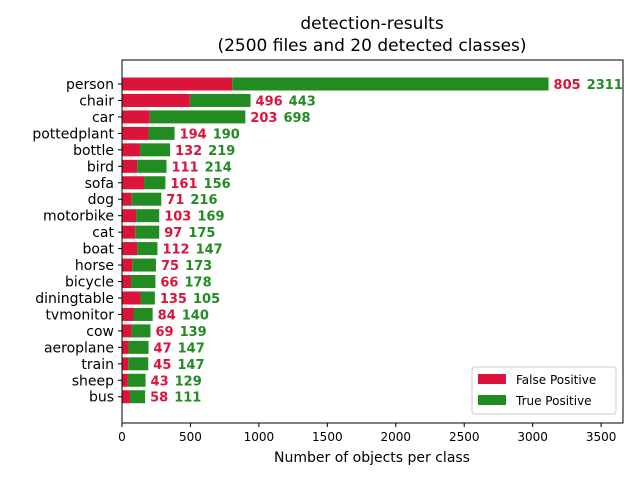  Describe the element at coordinates (175, 250) in the screenshot. I see `value-label-false-positive-boat: 112` at that location.